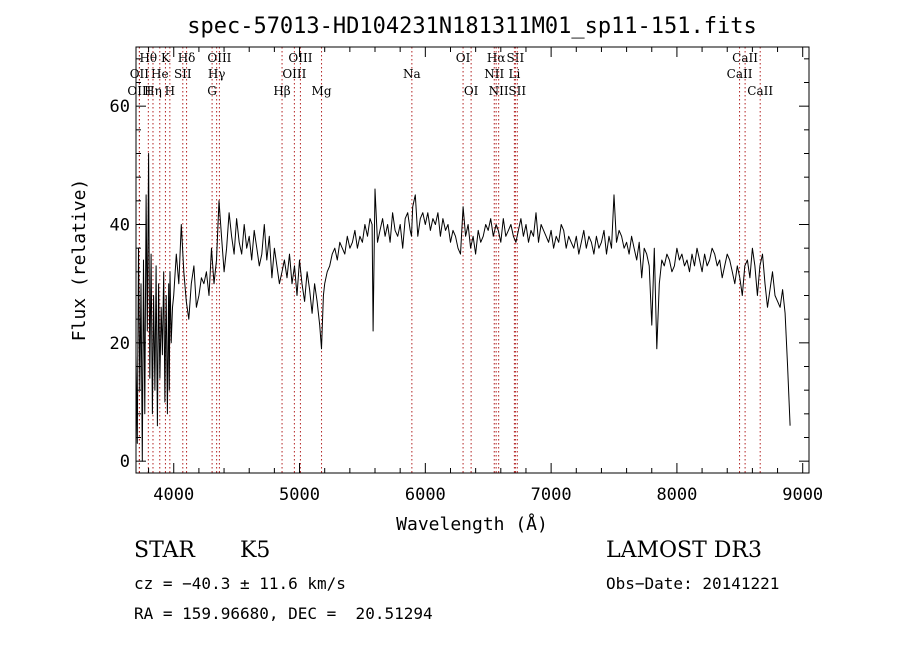 This screenshot has width=900, height=649. What do you see at coordinates (148, 58) in the screenshot?
I see `emission-line-label: Hθ` at bounding box center [148, 58].